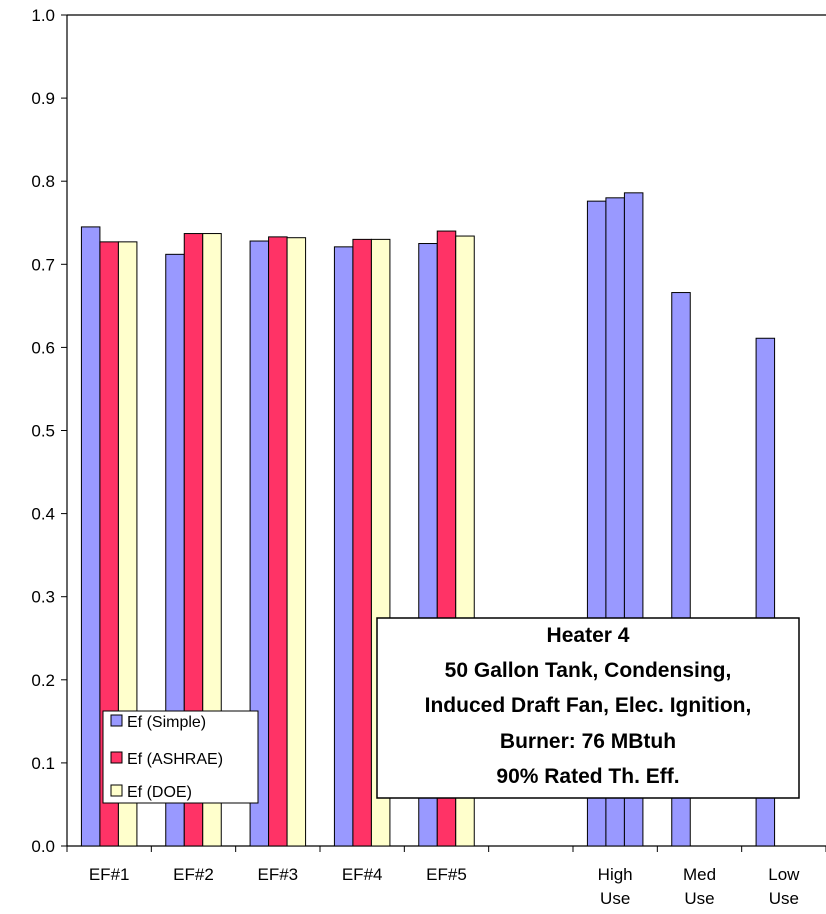 Image resolution: width=826 pixels, height=914 pixels. I want to click on annotation-line-3: Induced Draft Fan, Elec. Ignition,, so click(588, 705).